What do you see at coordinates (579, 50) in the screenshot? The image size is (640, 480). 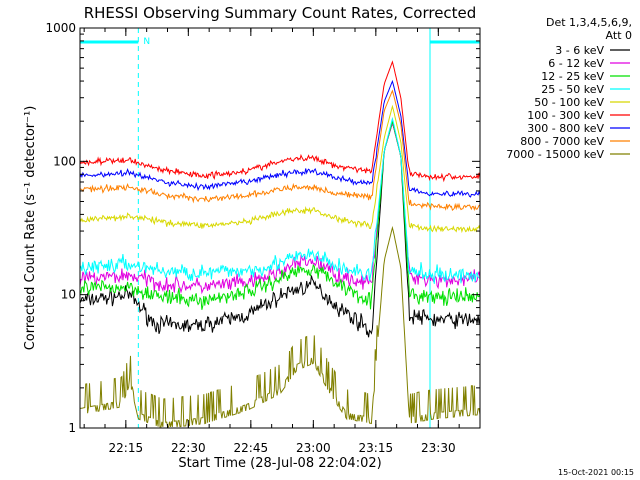 I see `legend-entry-label: 3 - 6 keV` at bounding box center [579, 50].